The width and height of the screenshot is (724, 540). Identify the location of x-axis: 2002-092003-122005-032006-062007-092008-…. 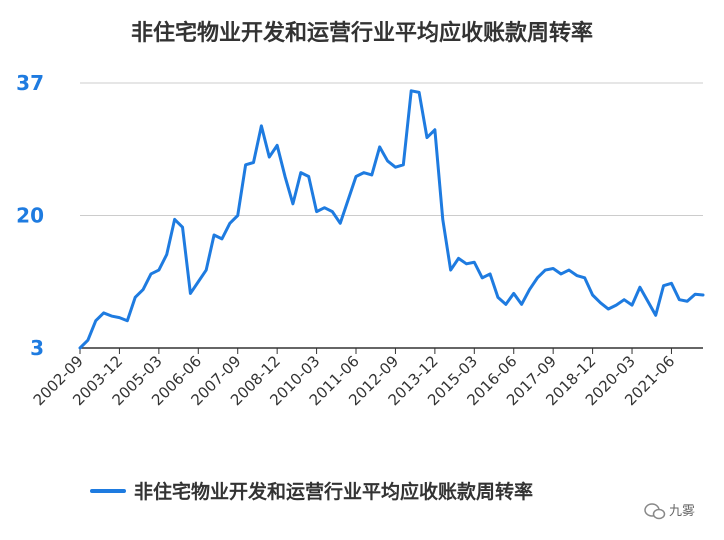
(354, 378).